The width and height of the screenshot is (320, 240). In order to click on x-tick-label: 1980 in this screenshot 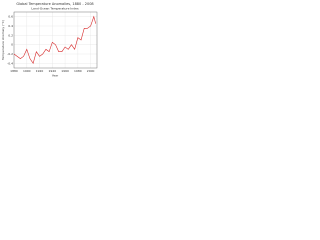, I will do `click(78, 71)`.